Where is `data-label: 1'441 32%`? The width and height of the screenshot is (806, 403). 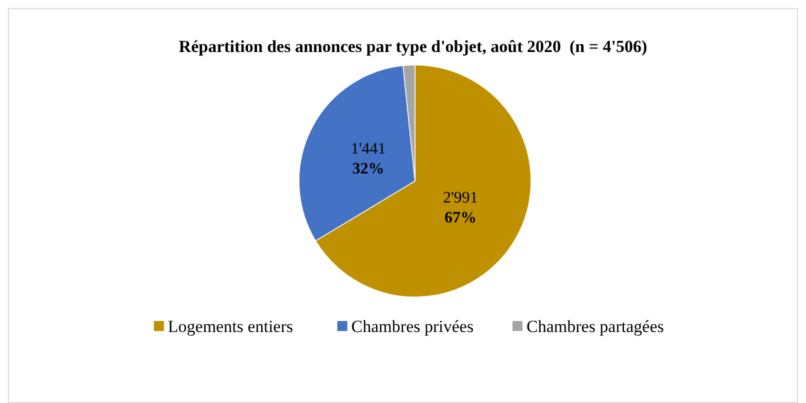
data-label: 1'441 32% is located at coordinates (368, 159).